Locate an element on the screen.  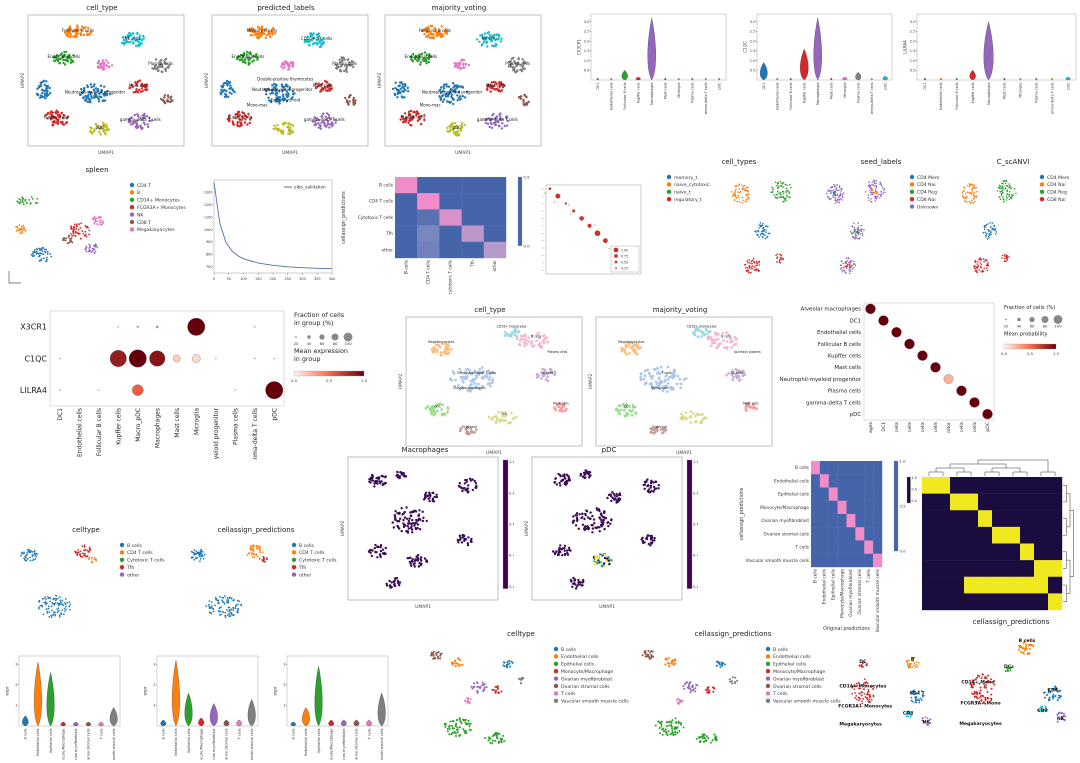
svg-text: 0.25 is located at coordinates (624, 268).